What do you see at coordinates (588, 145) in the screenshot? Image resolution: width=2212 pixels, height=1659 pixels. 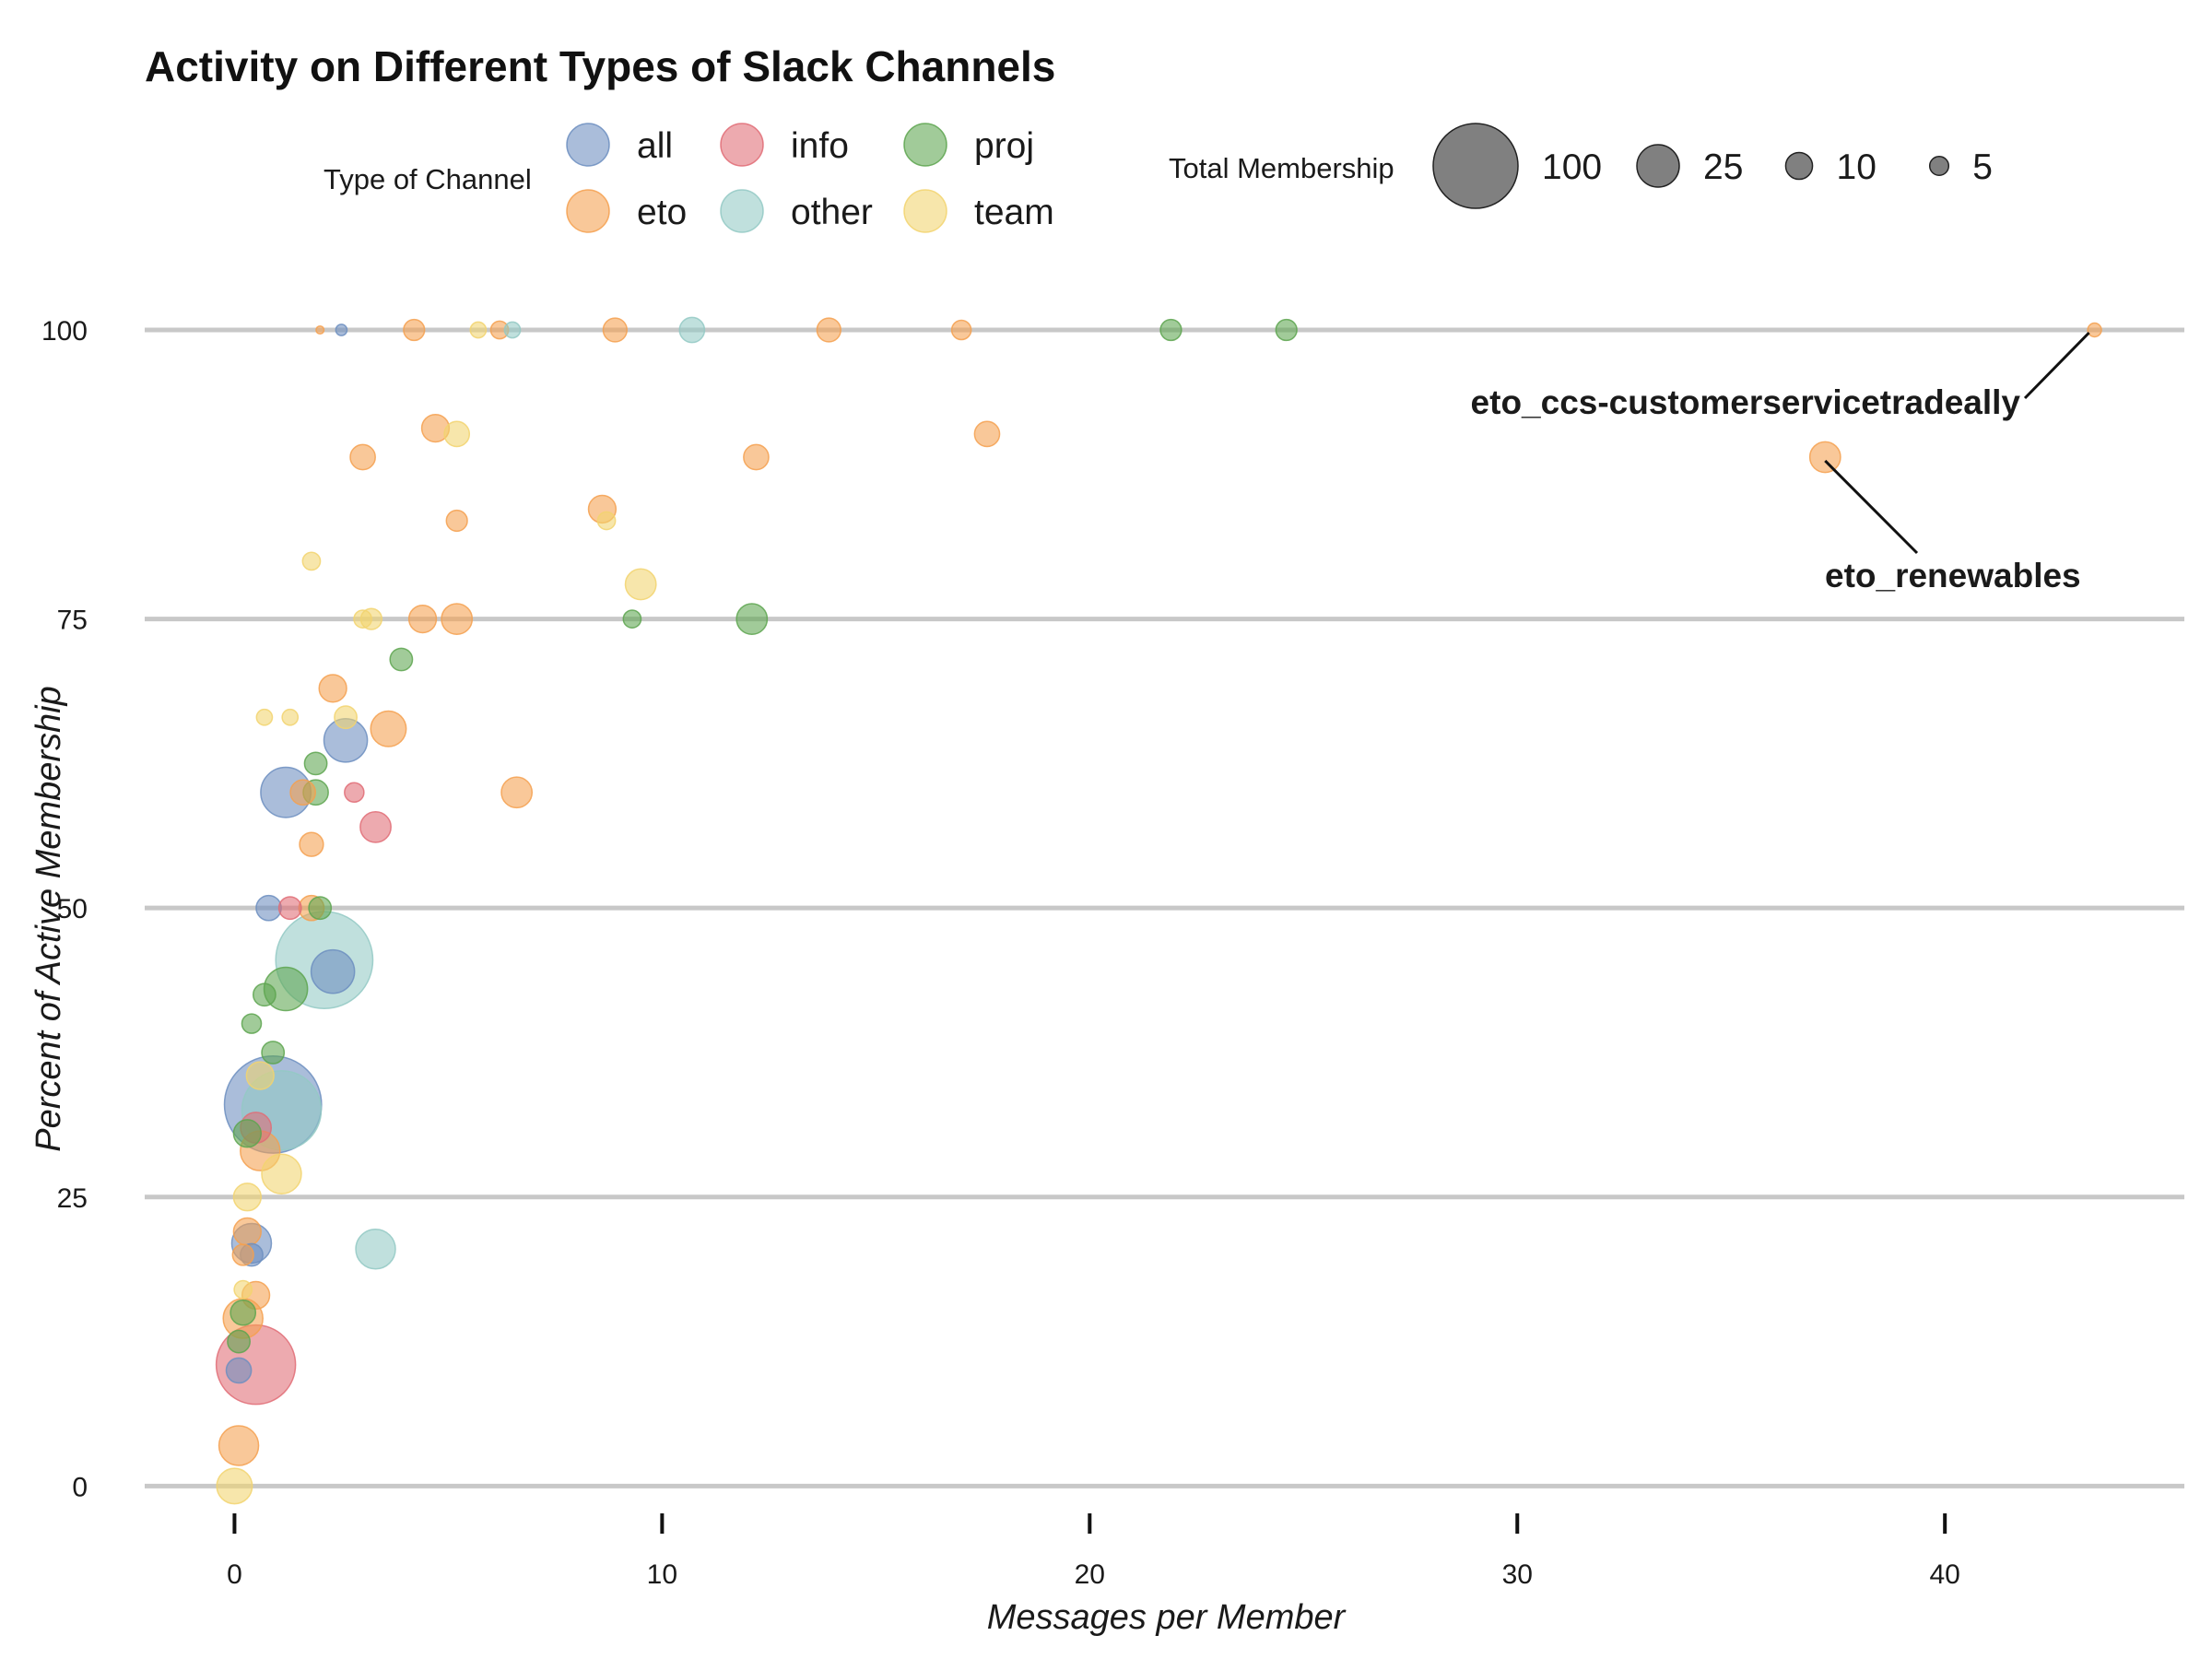 I see `legend-swatch-all` at bounding box center [588, 145].